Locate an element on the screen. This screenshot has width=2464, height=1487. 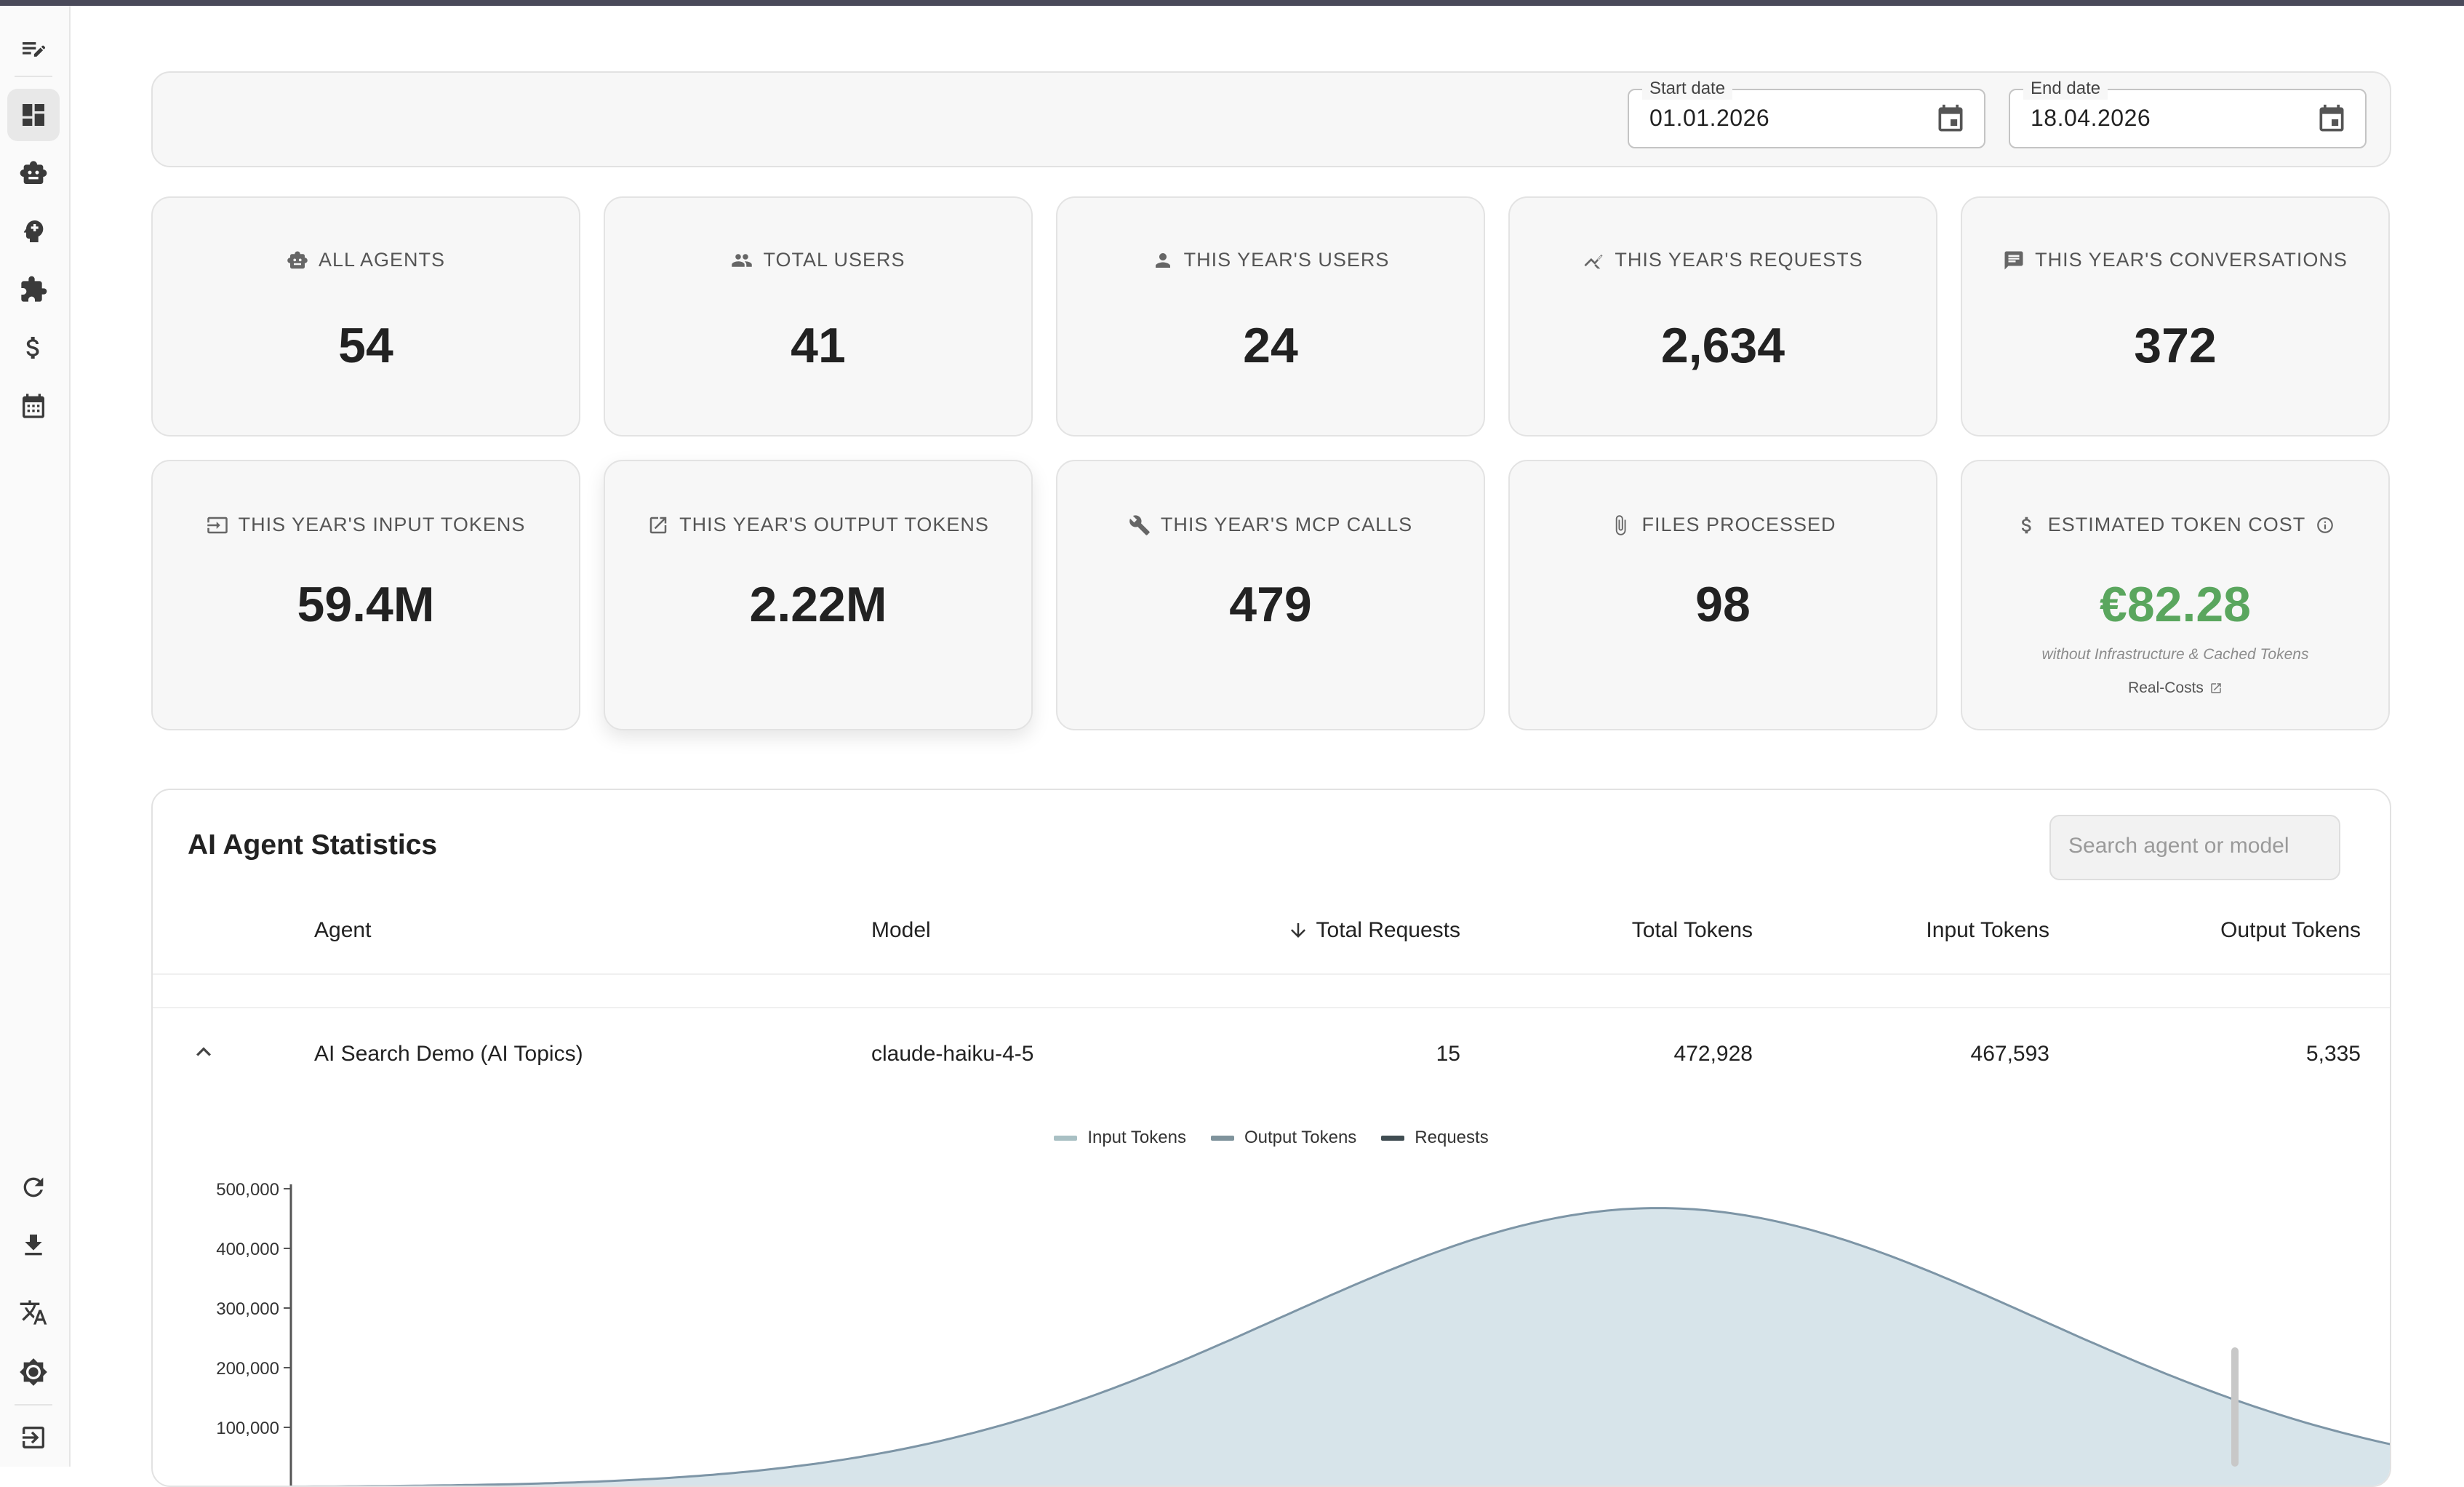
card-value: 59.4M is located at coordinates (366, 604).